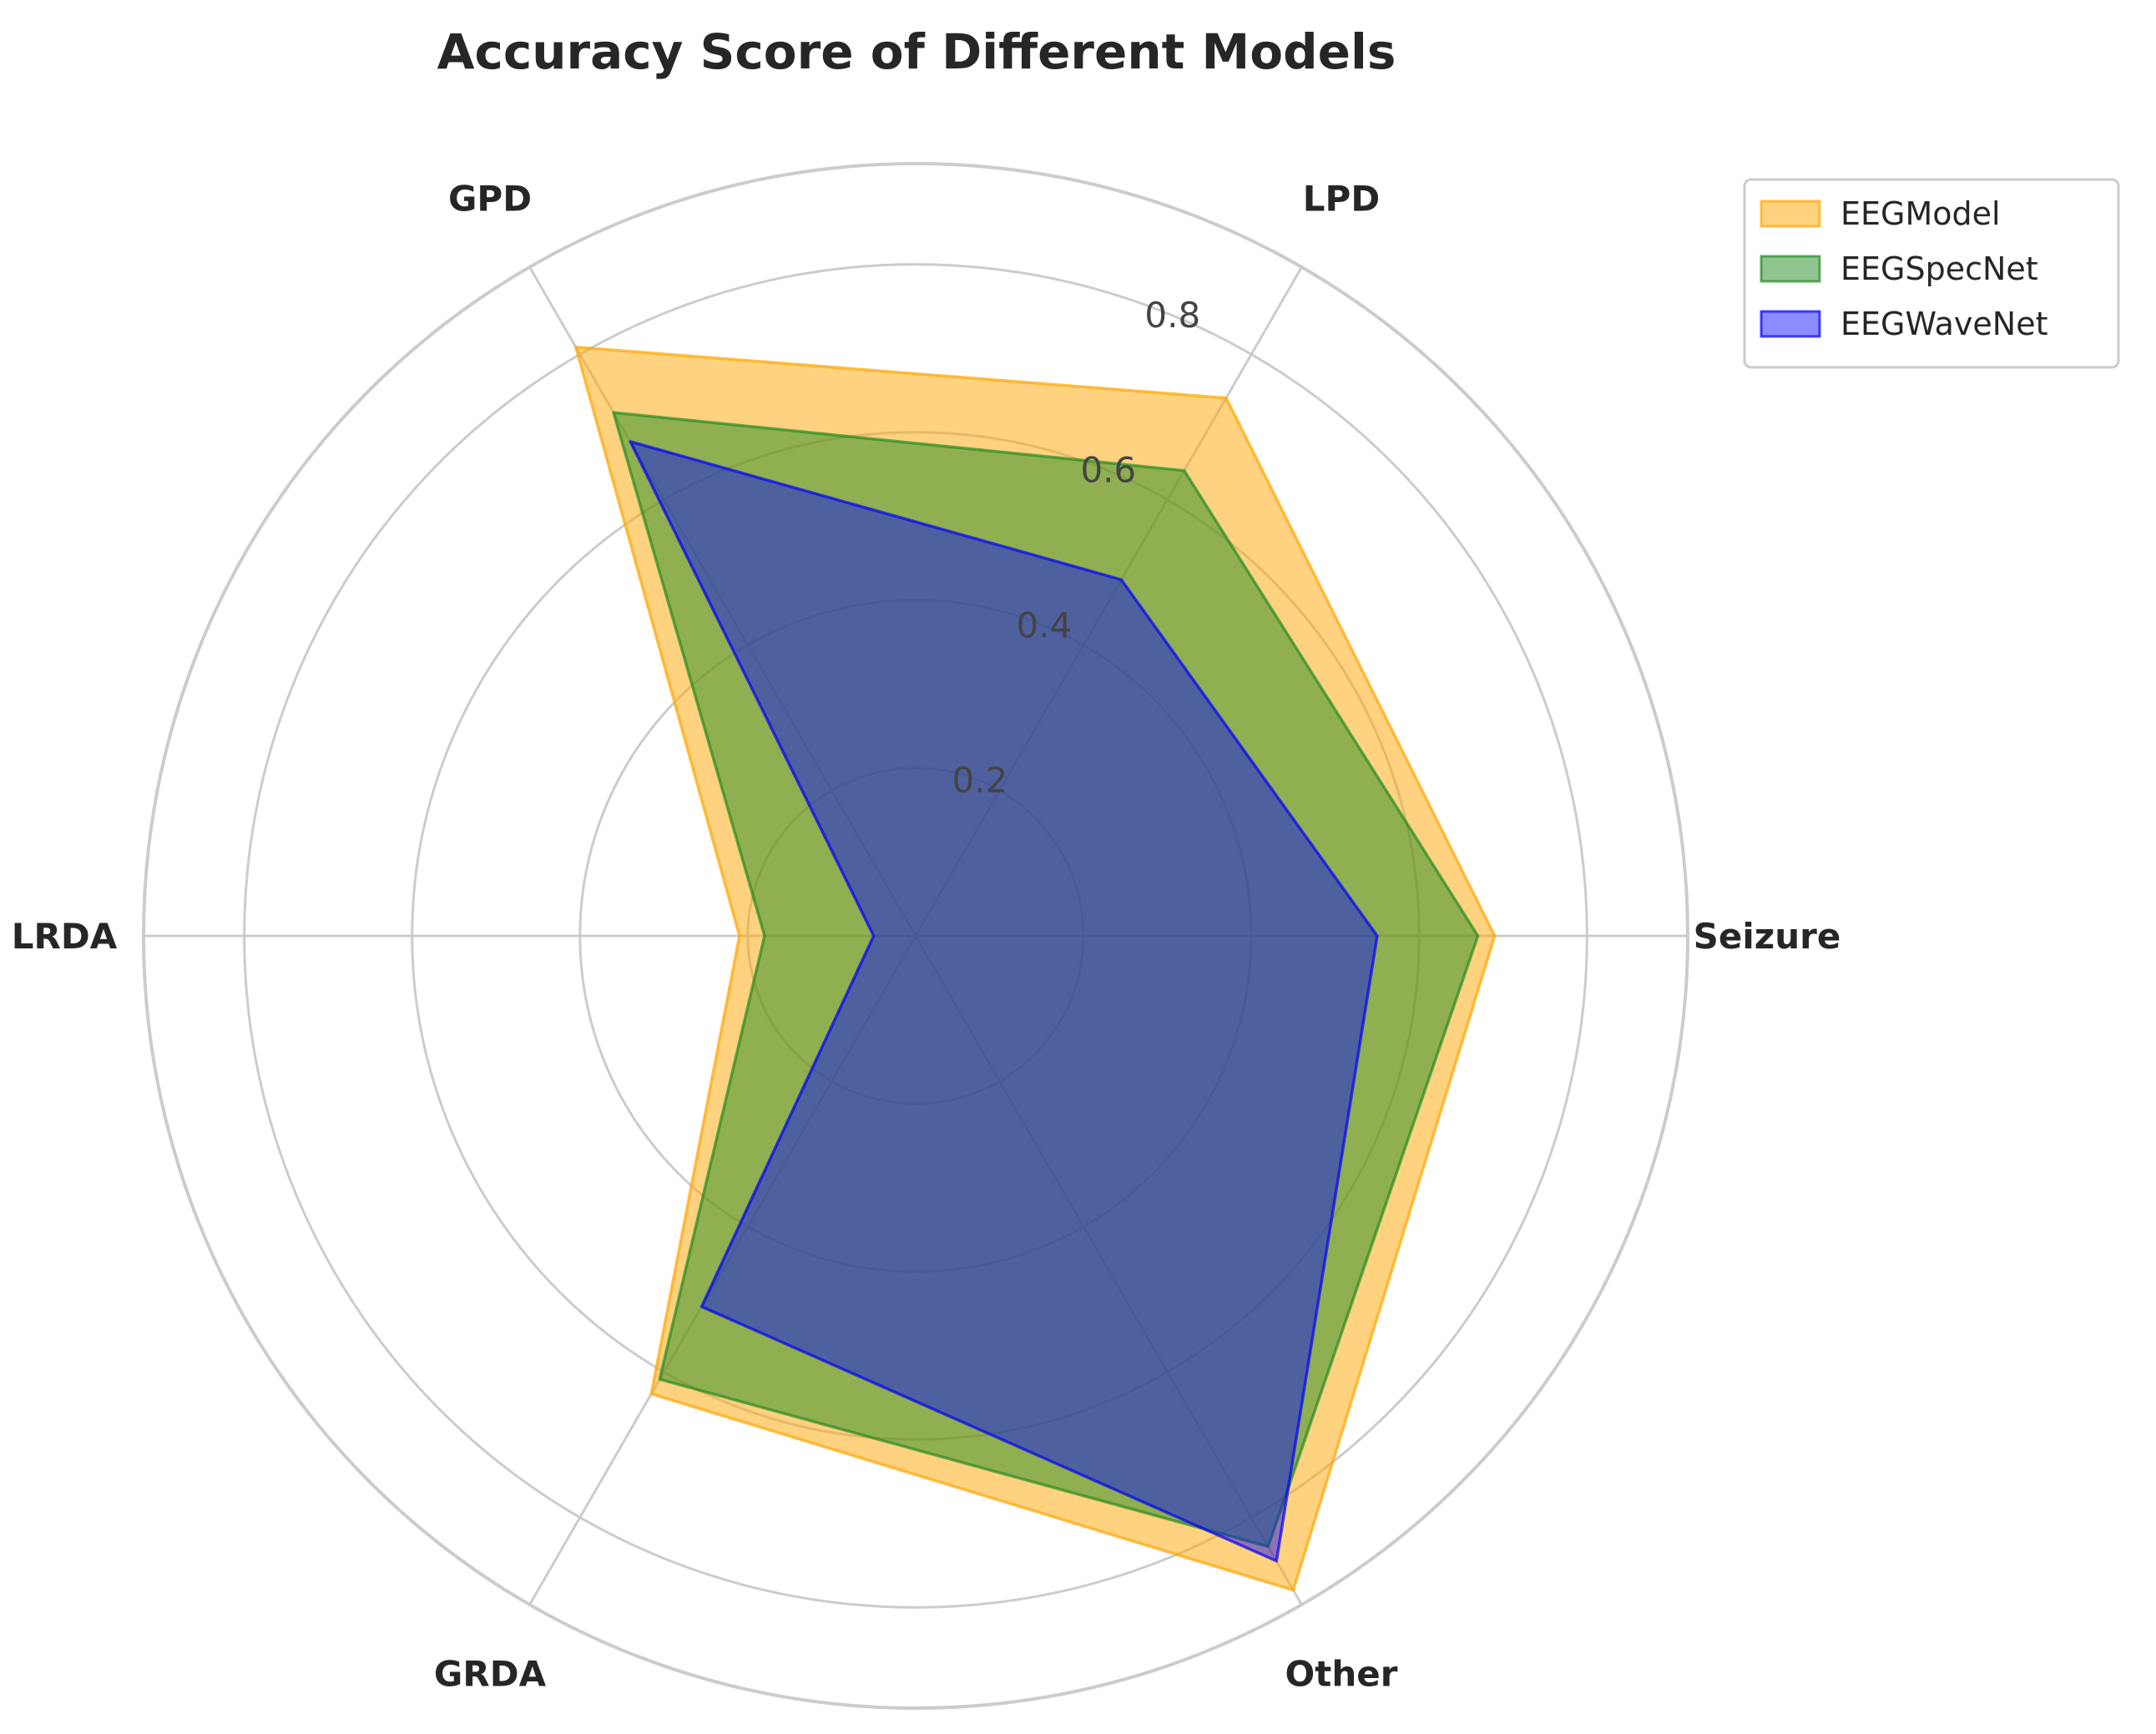 The height and width of the screenshot is (1734, 2156). Describe the element at coordinates (1790, 214) in the screenshot. I see `legend-swatch-eegmodel` at that location.